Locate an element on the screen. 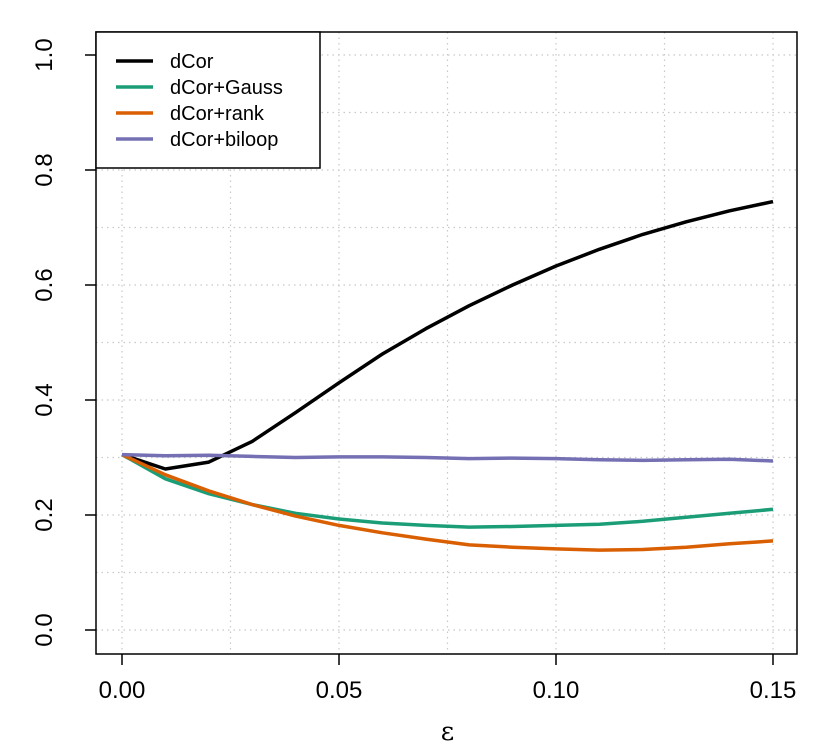 This screenshot has width=830, height=749. x-axis-title: ε is located at coordinates (447, 732).